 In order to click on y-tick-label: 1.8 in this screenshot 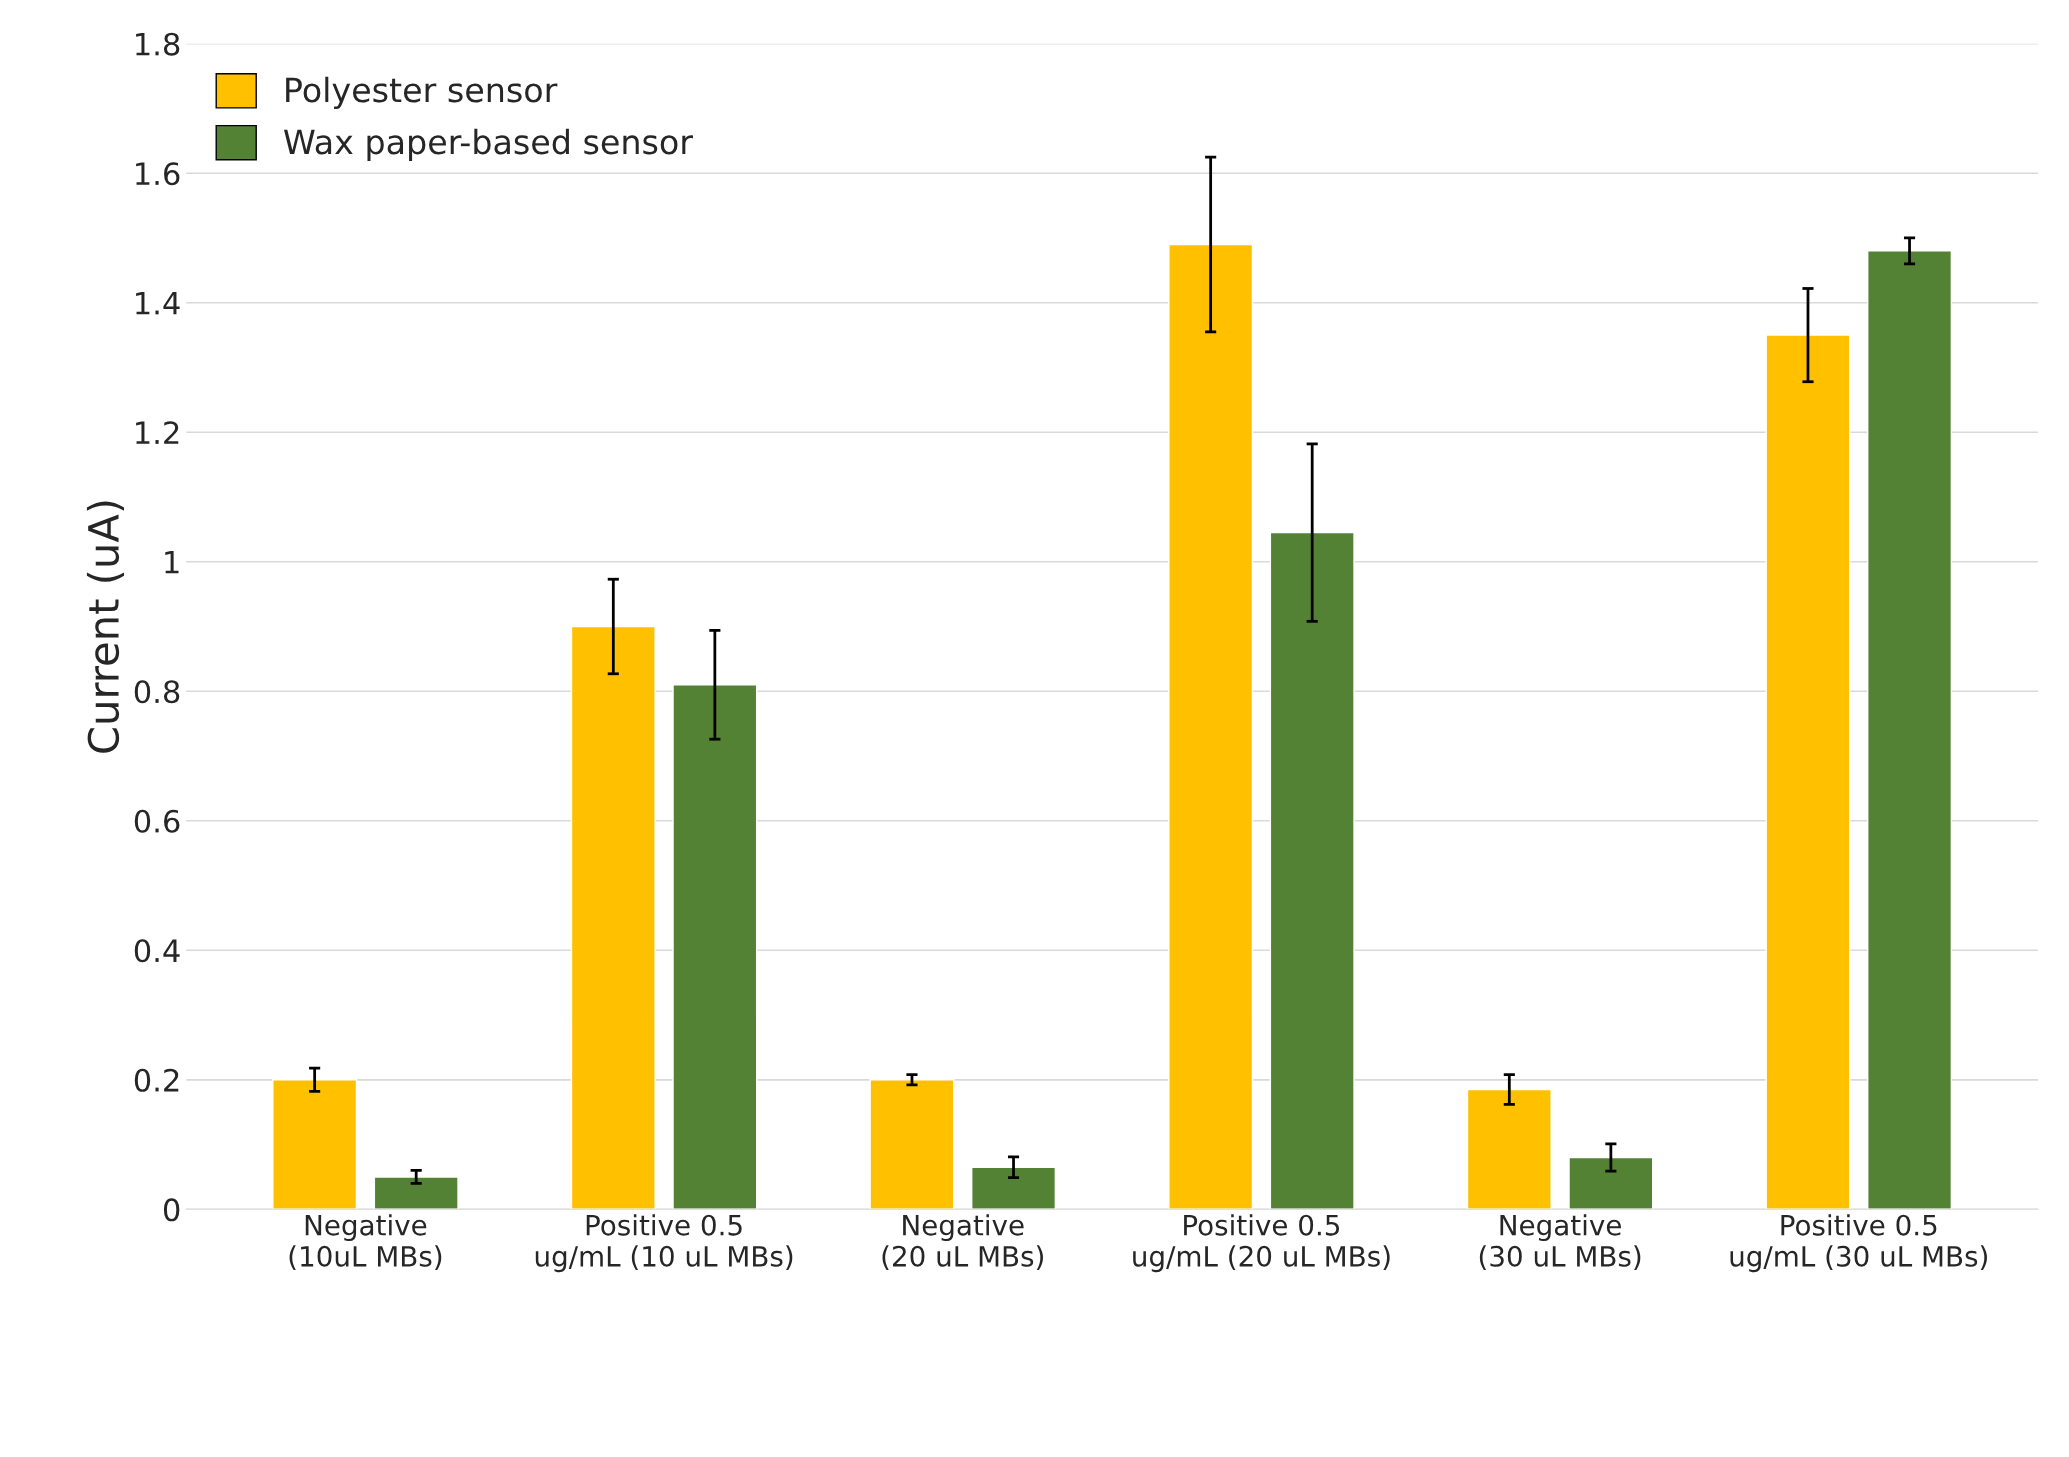, I will do `click(158, 44)`.